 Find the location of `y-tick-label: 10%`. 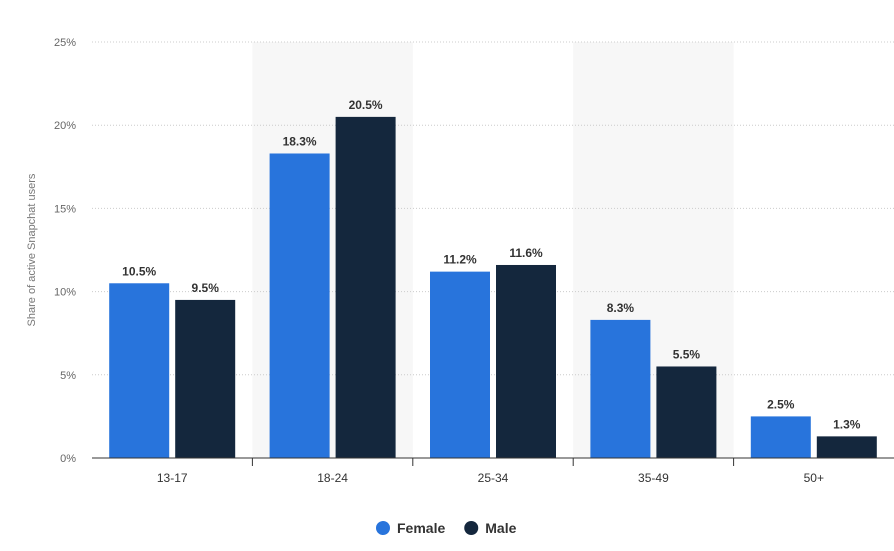

y-tick-label: 10% is located at coordinates (65, 293).